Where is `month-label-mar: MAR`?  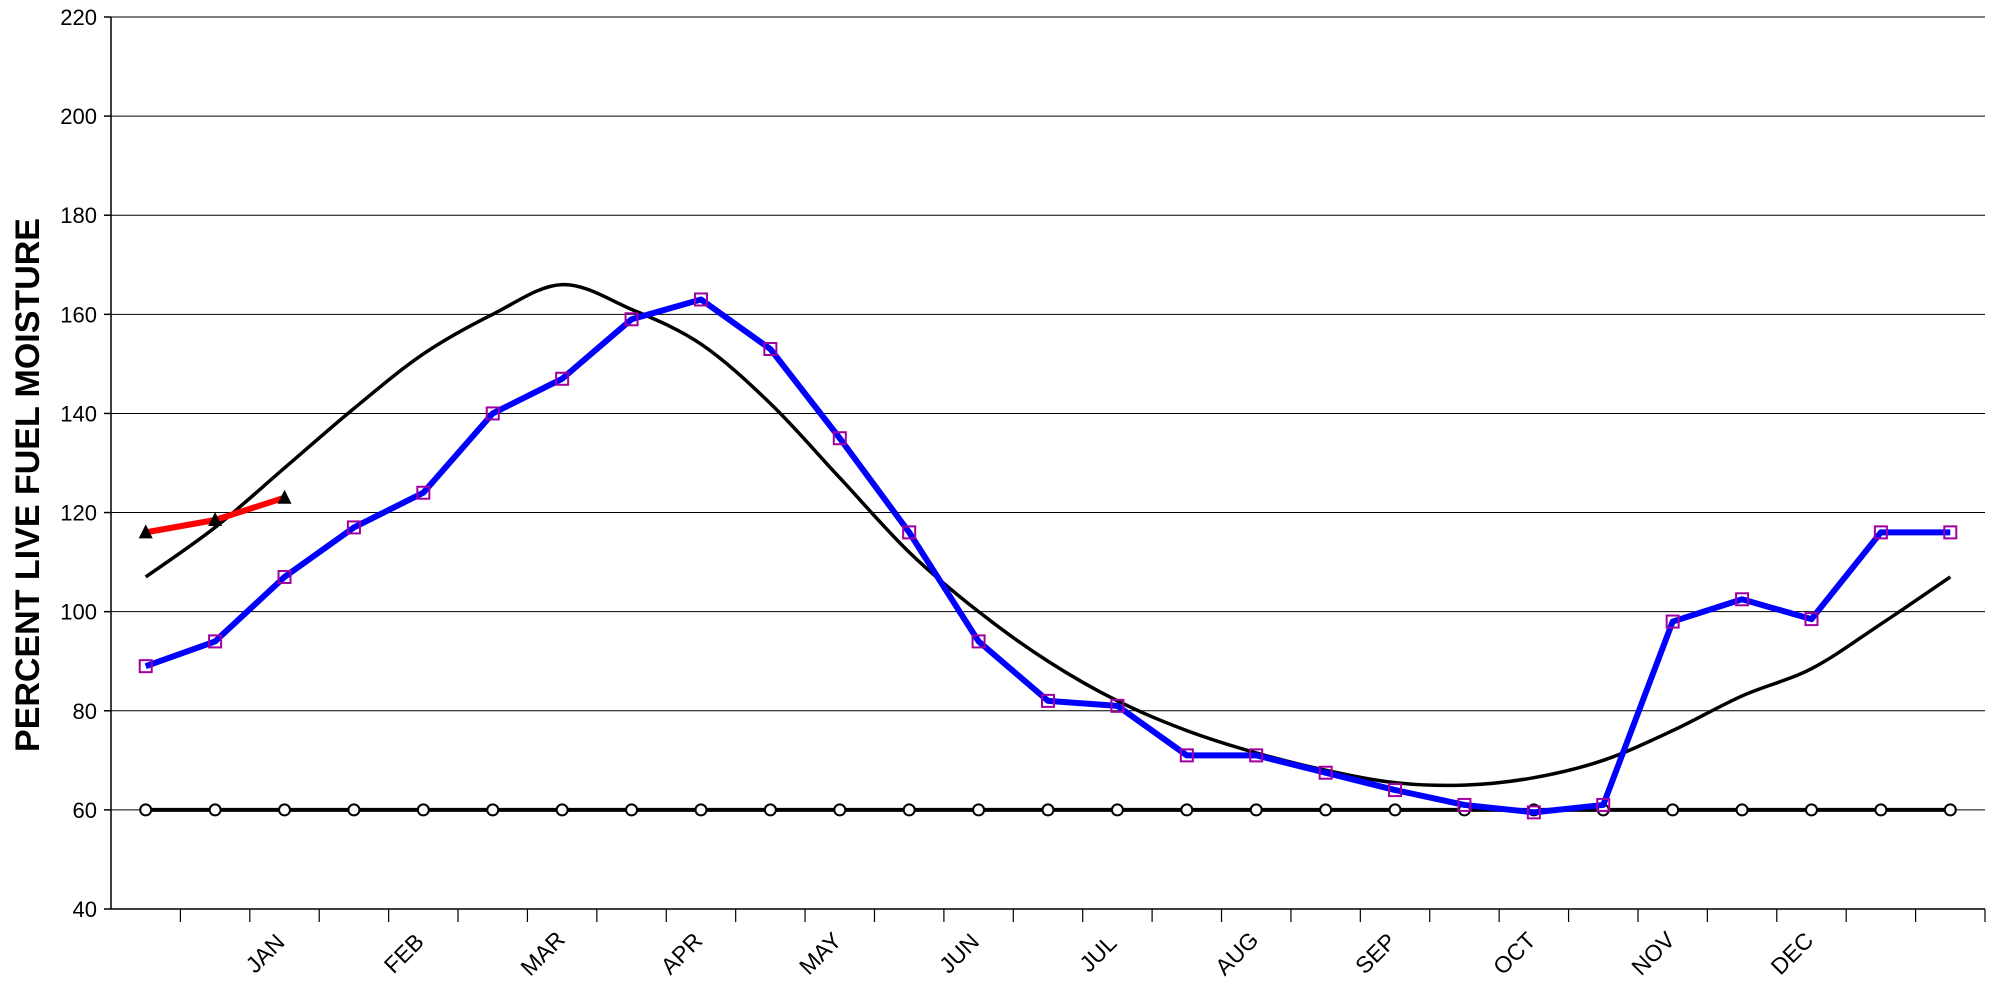
month-label-mar: MAR is located at coordinates (542, 953).